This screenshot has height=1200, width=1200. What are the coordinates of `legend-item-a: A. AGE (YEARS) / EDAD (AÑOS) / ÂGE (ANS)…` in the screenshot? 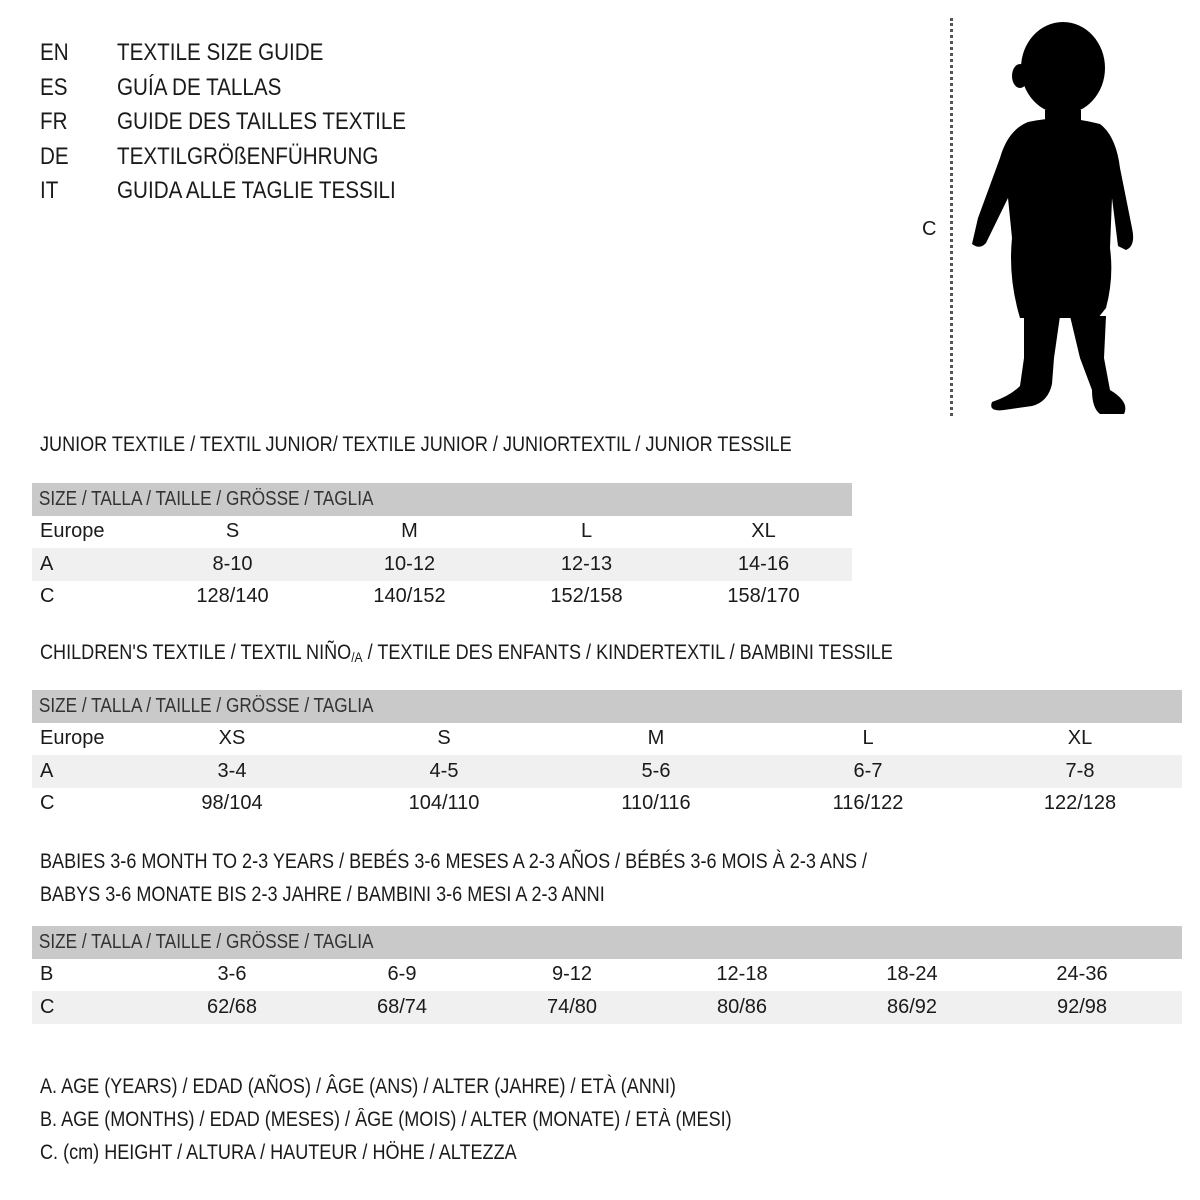 It's located at (358, 1086).